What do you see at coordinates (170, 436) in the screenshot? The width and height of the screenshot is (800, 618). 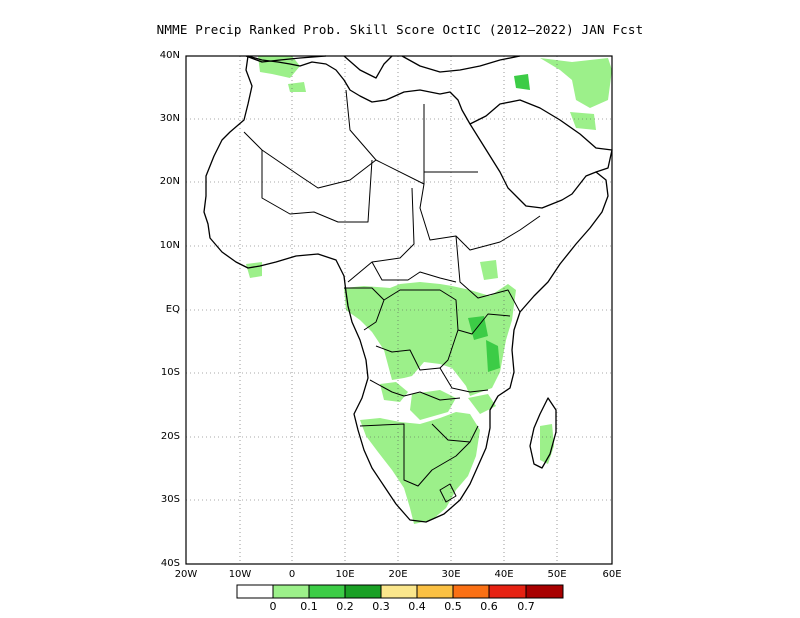 I see `lat-label-20s: 20S` at bounding box center [170, 436].